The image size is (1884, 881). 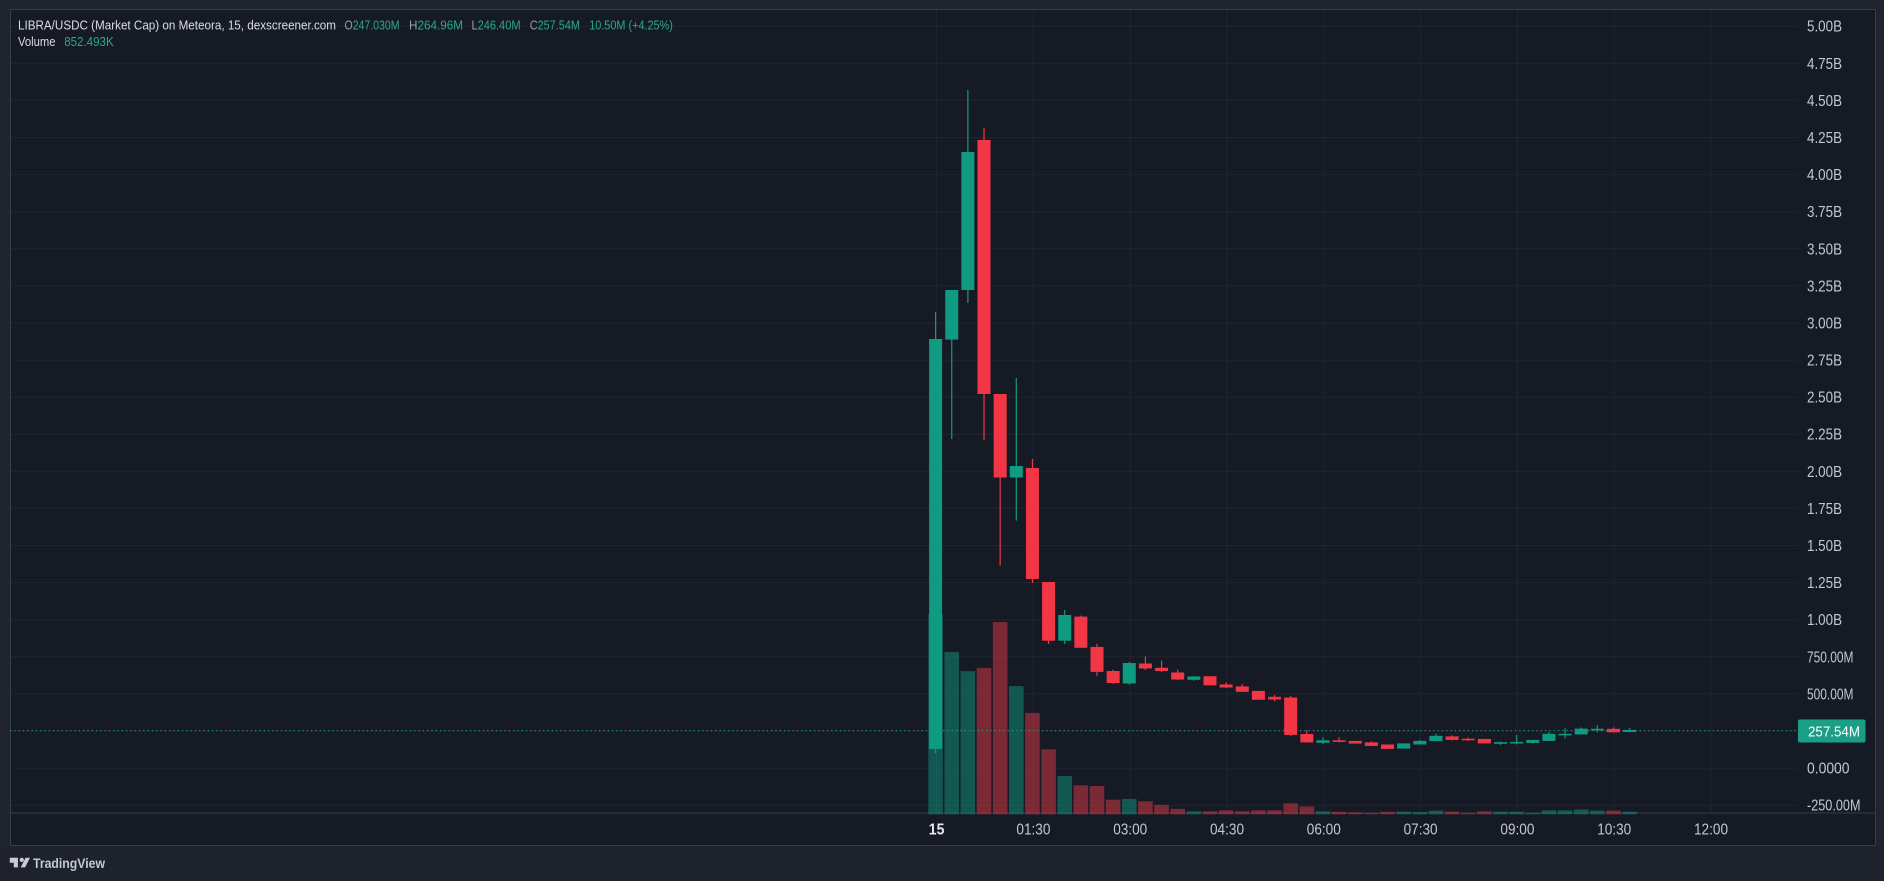 What do you see at coordinates (1824, 175) in the screenshot?
I see `svg-text: 4.00B` at bounding box center [1824, 175].